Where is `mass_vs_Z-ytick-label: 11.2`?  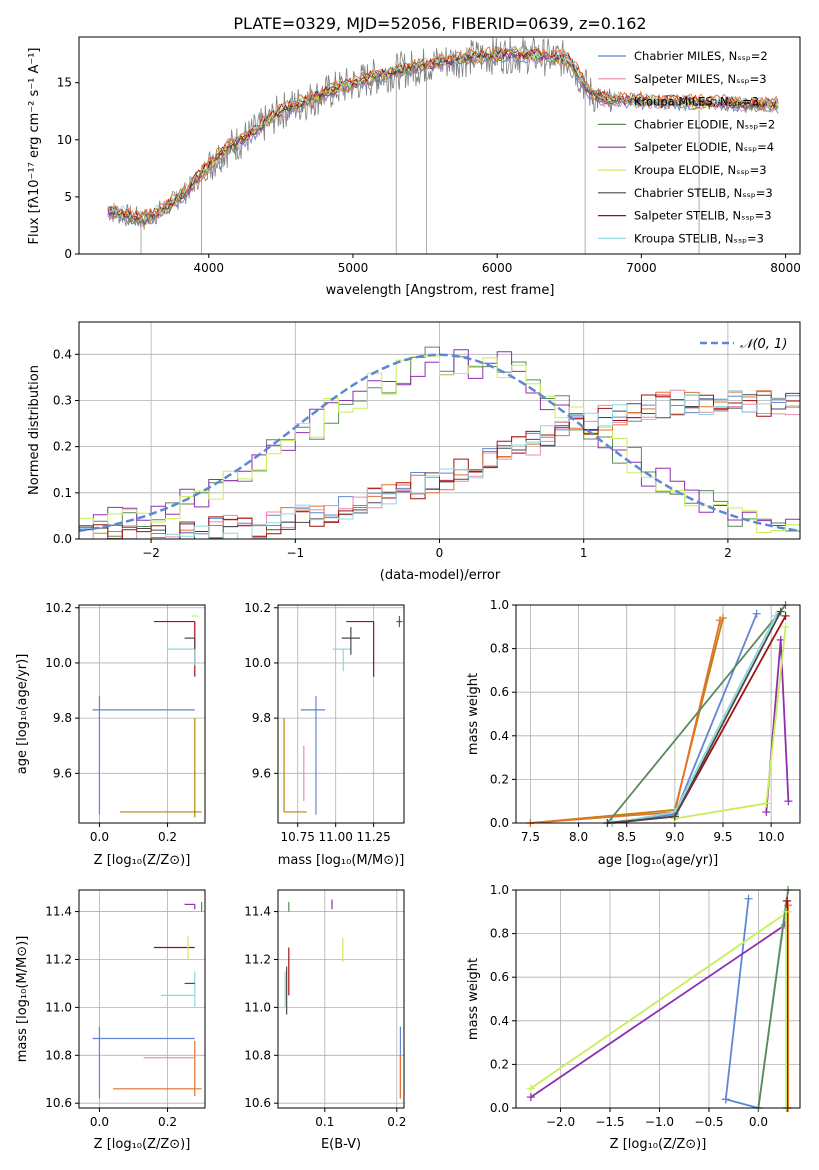 mass_vs_Z-ytick-label: 11.2 is located at coordinates (58, 959).